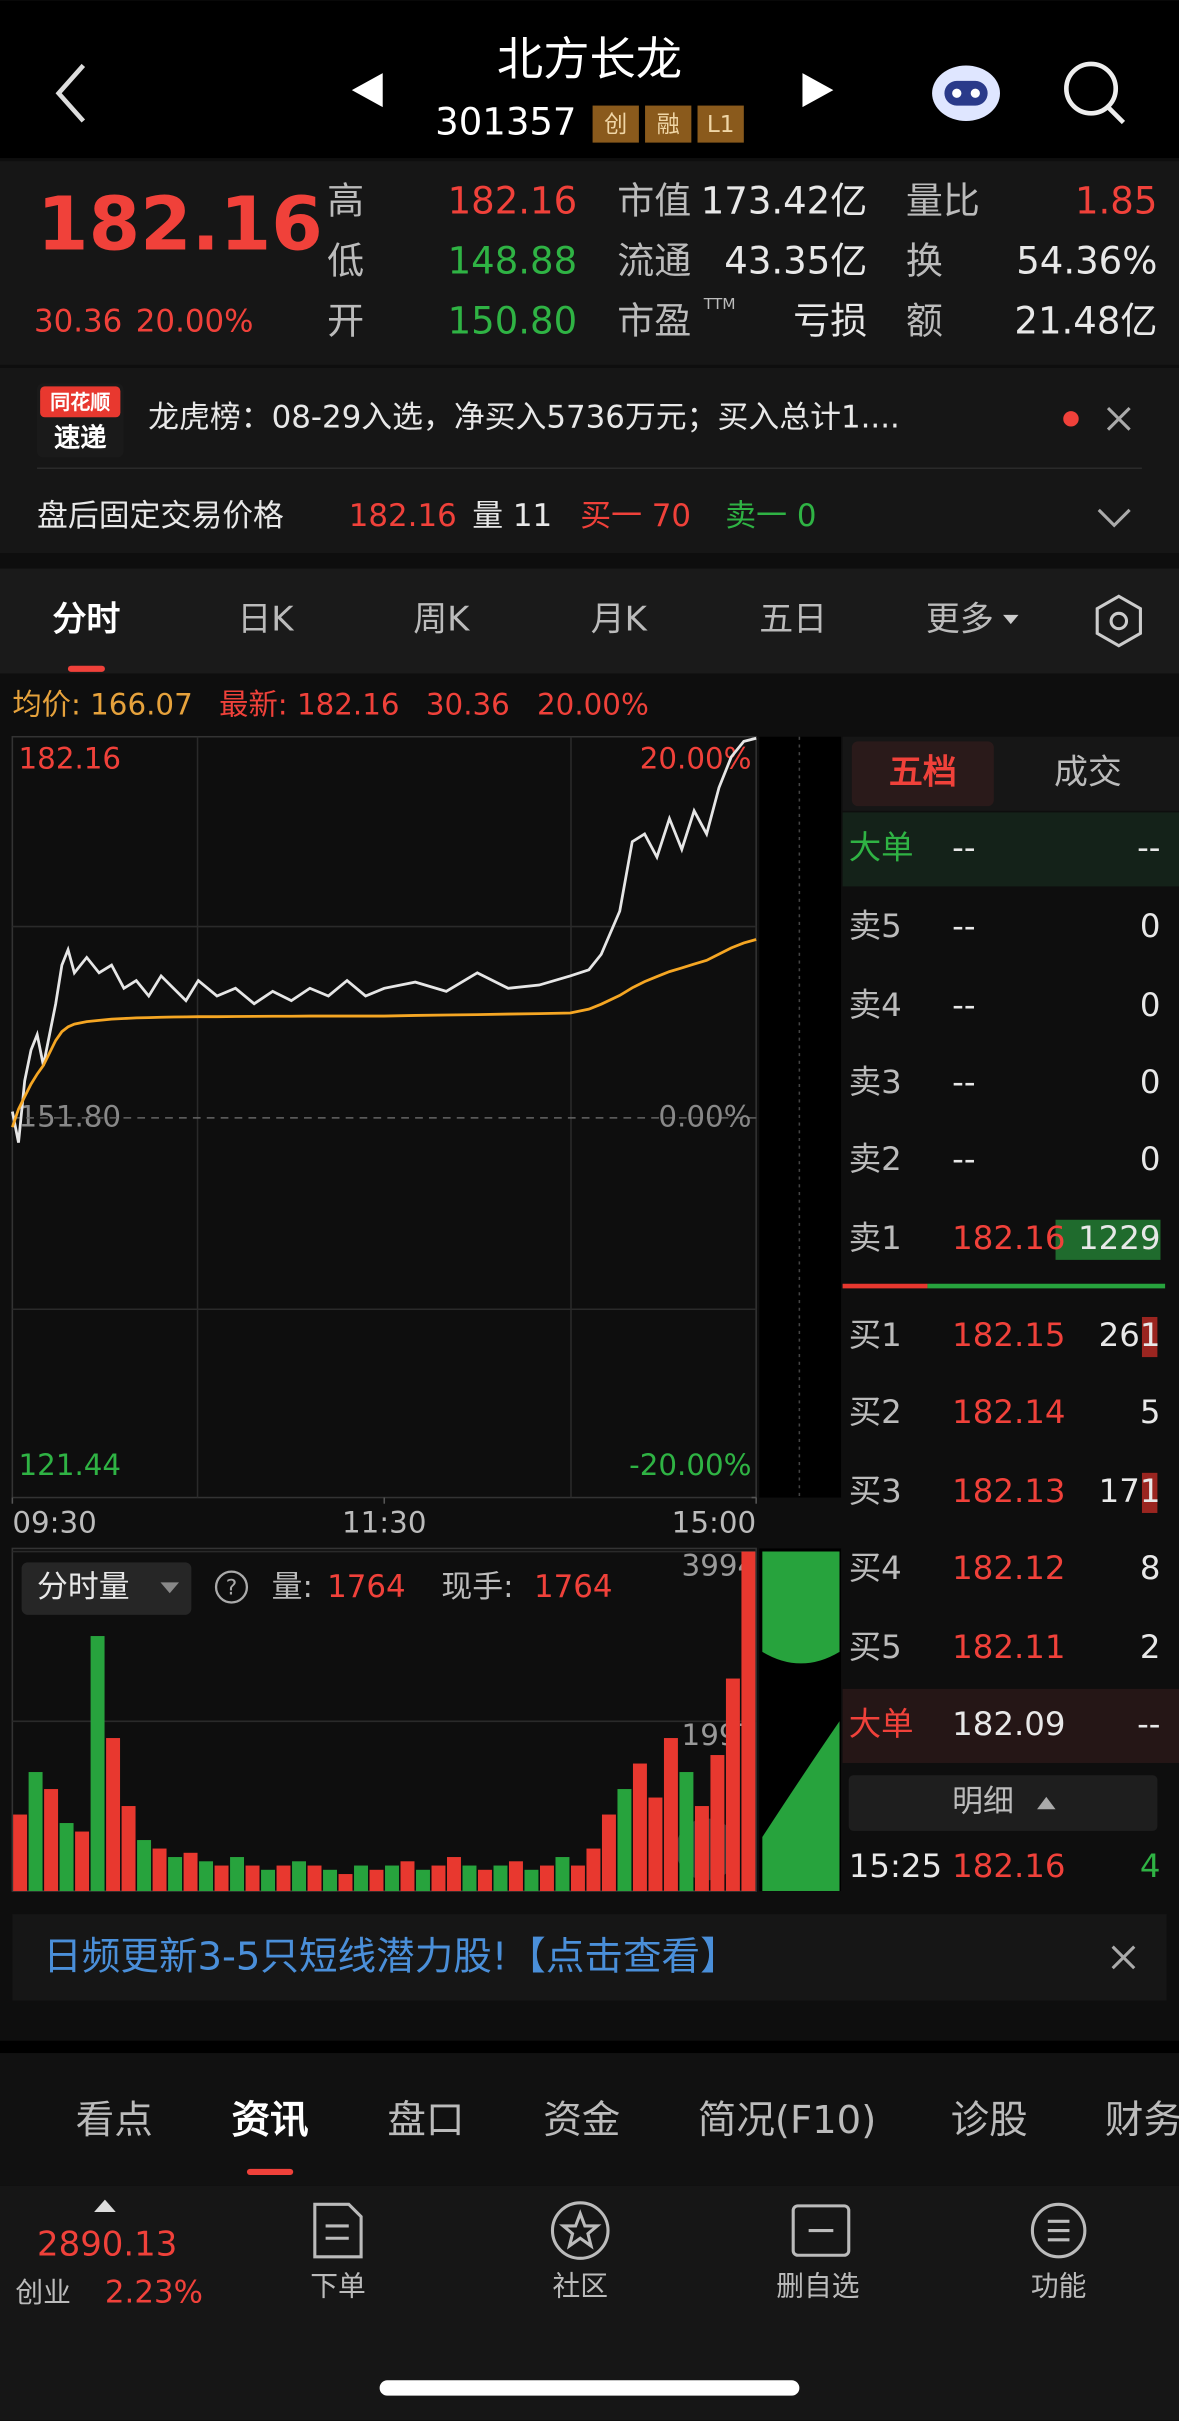  I want to click on y2-tick-label: -20.00%, so click(690, 1465).